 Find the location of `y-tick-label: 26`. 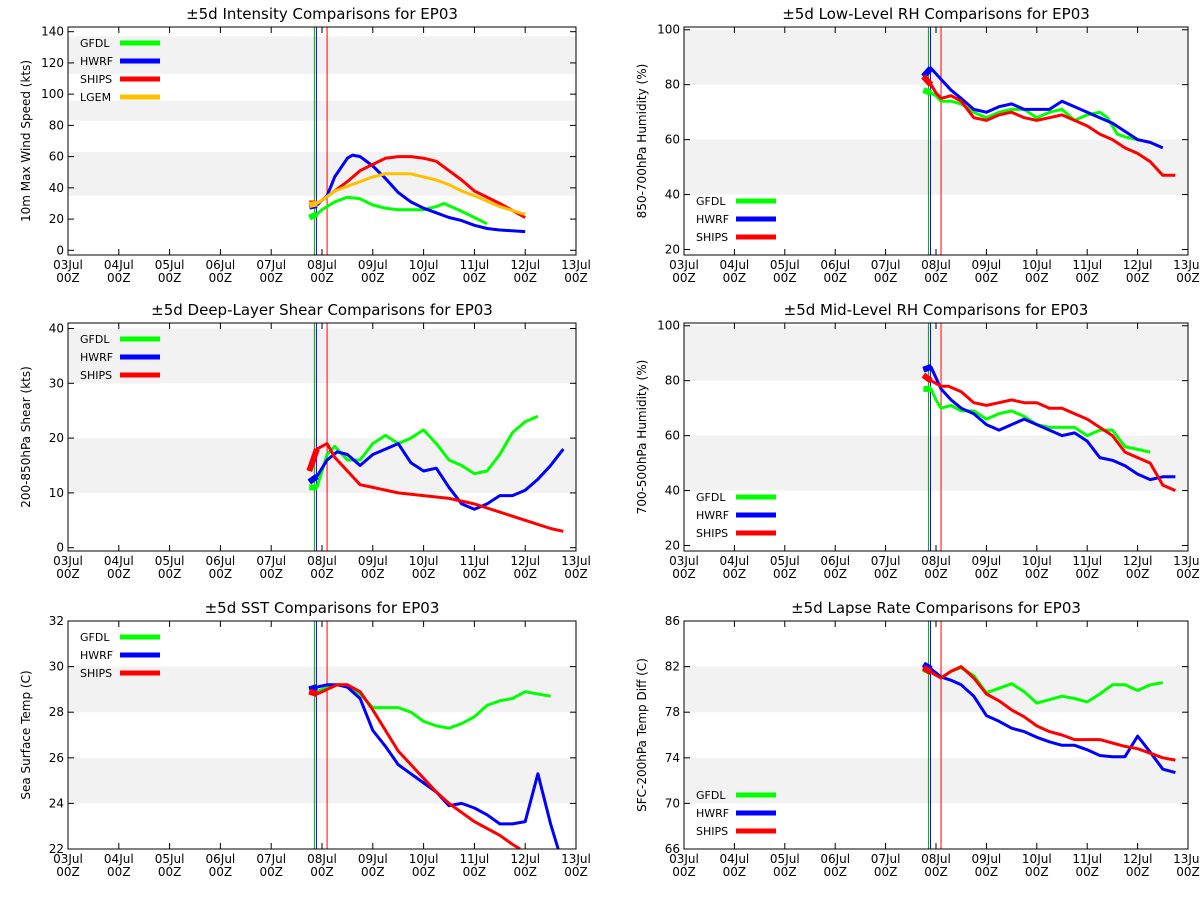

y-tick-label: 26 is located at coordinates (56, 758).